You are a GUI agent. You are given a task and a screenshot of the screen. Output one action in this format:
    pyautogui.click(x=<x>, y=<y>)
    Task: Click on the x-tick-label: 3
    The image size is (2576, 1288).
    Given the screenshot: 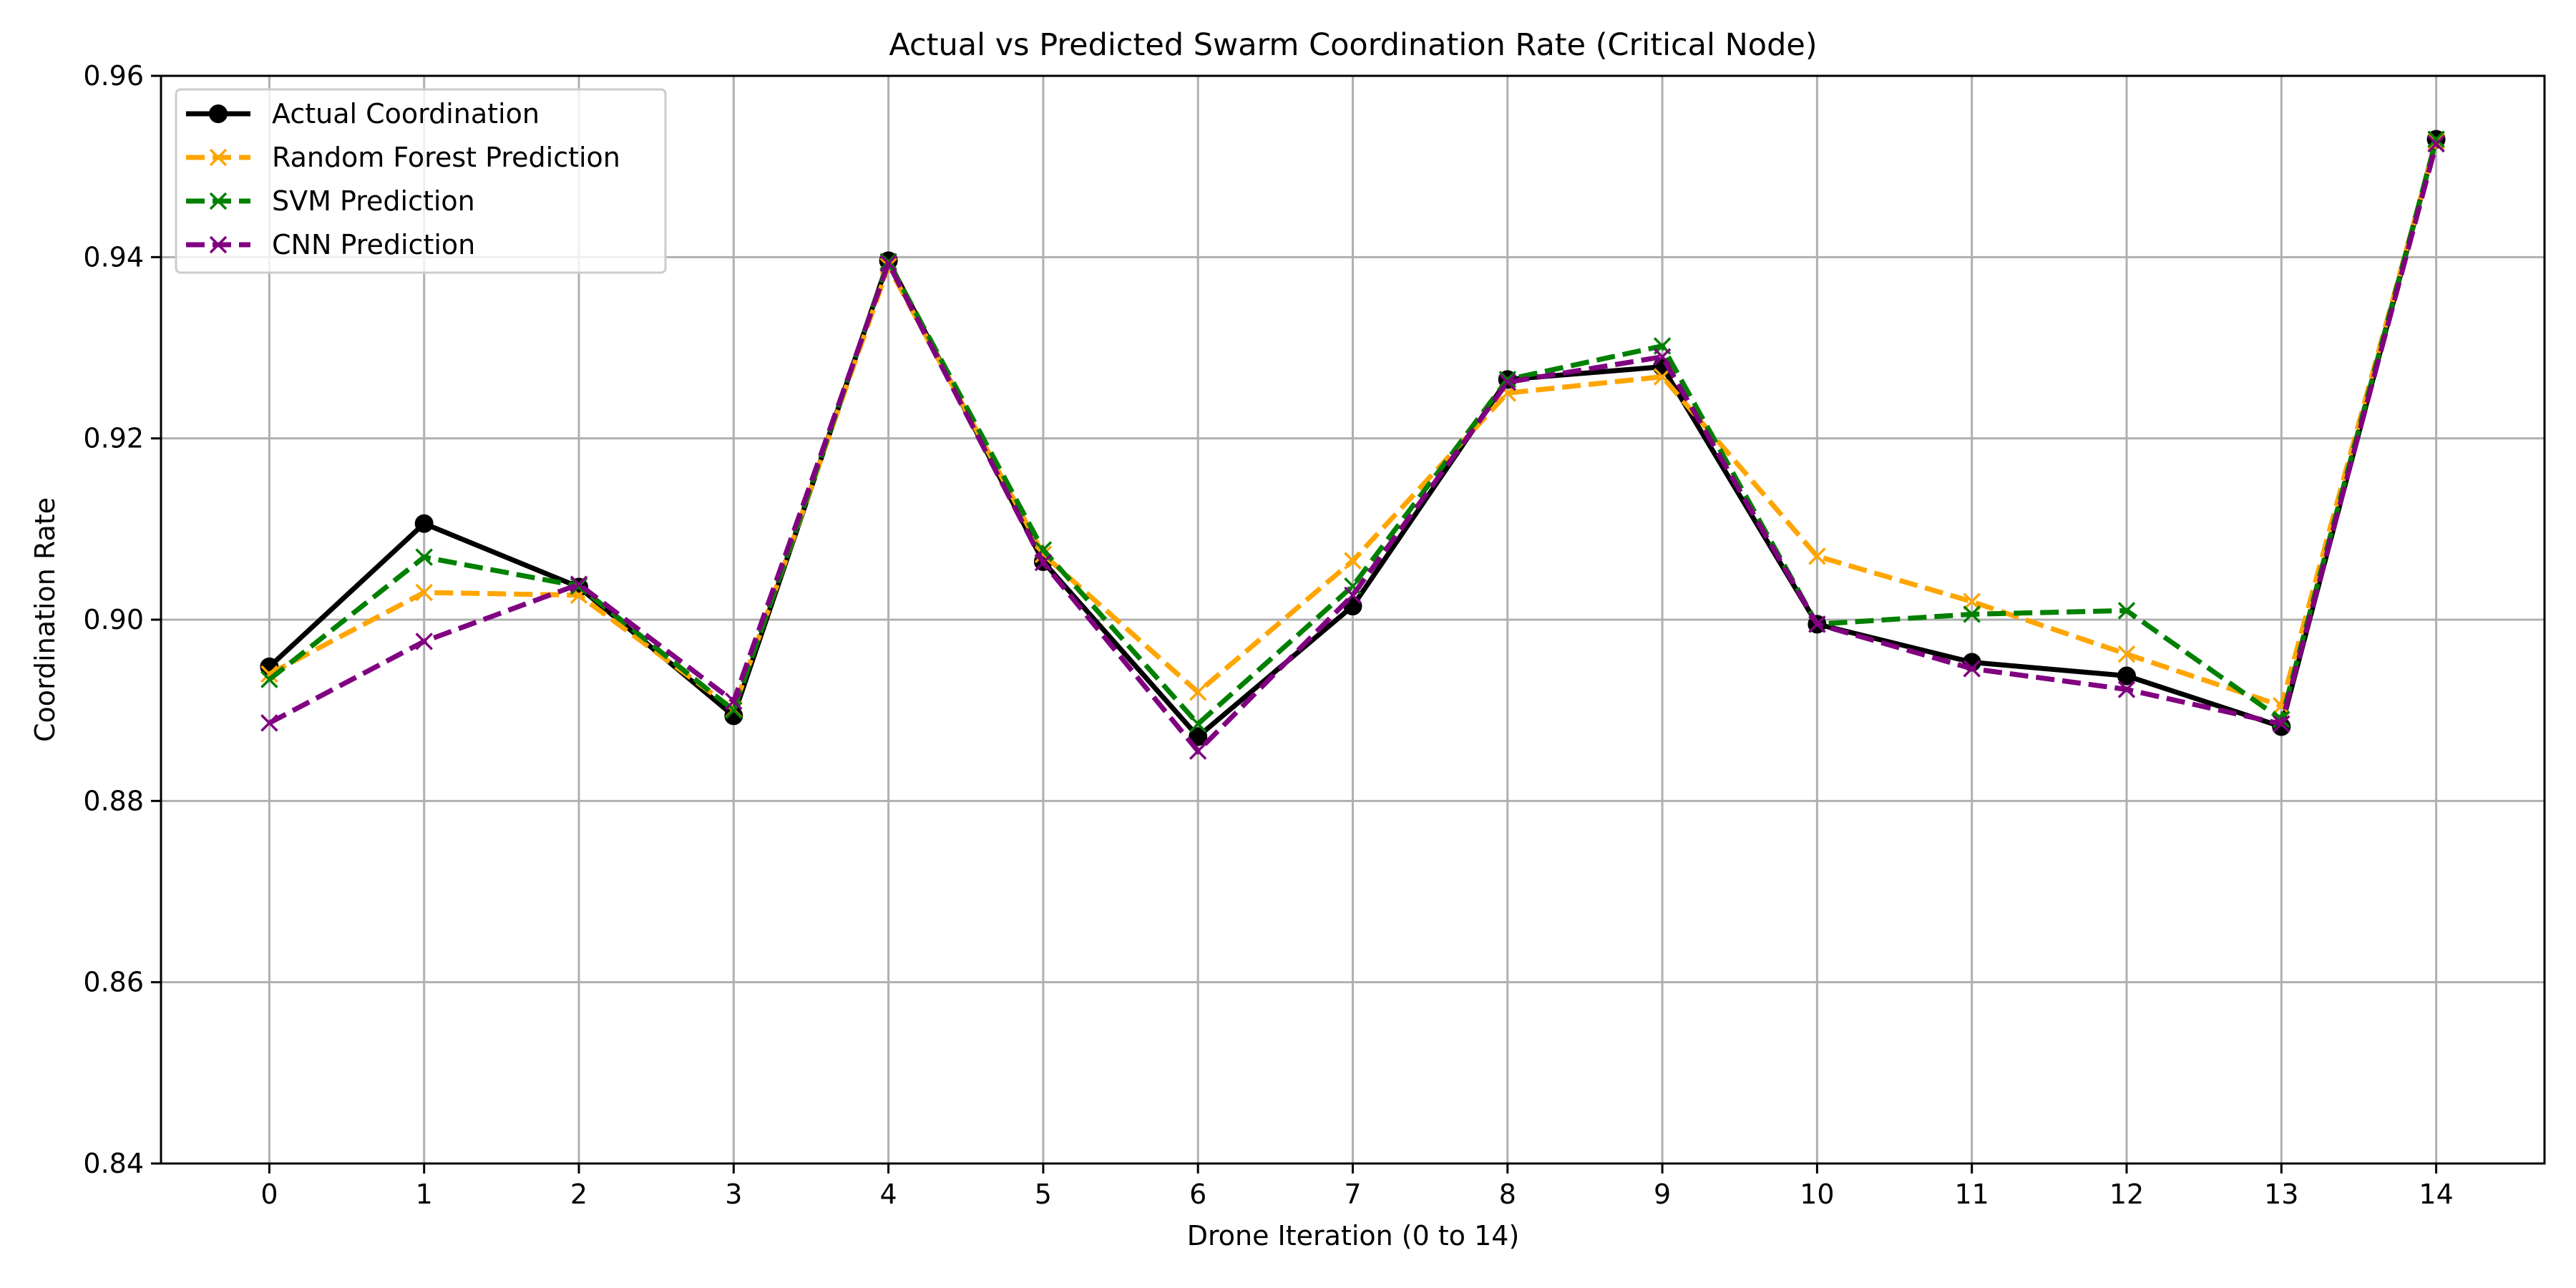 What is the action you would take?
    pyautogui.click(x=733, y=1194)
    